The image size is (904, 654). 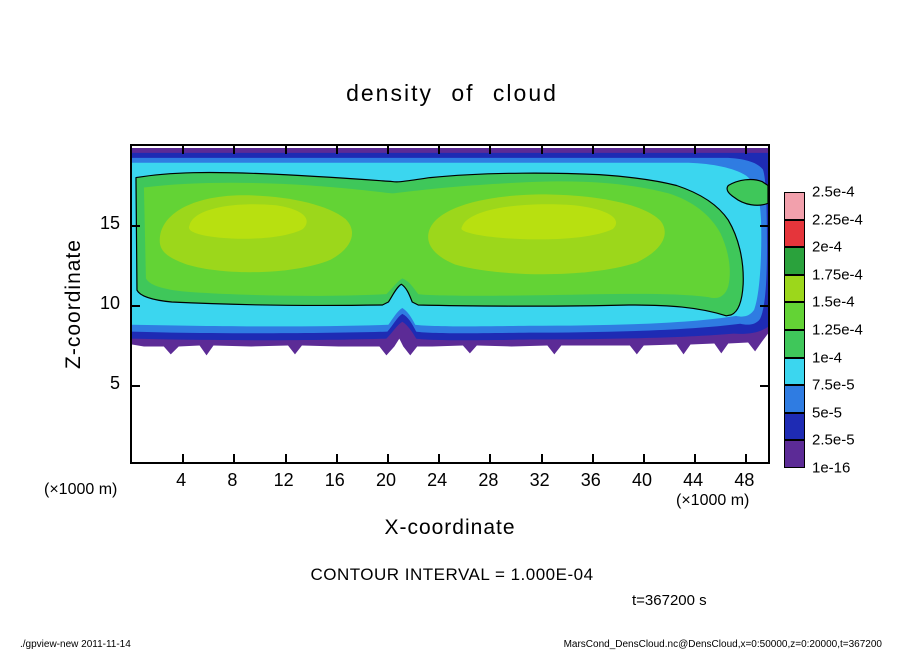 What do you see at coordinates (837, 220) in the screenshot?
I see `colorbar-label: 2.25e-4` at bounding box center [837, 220].